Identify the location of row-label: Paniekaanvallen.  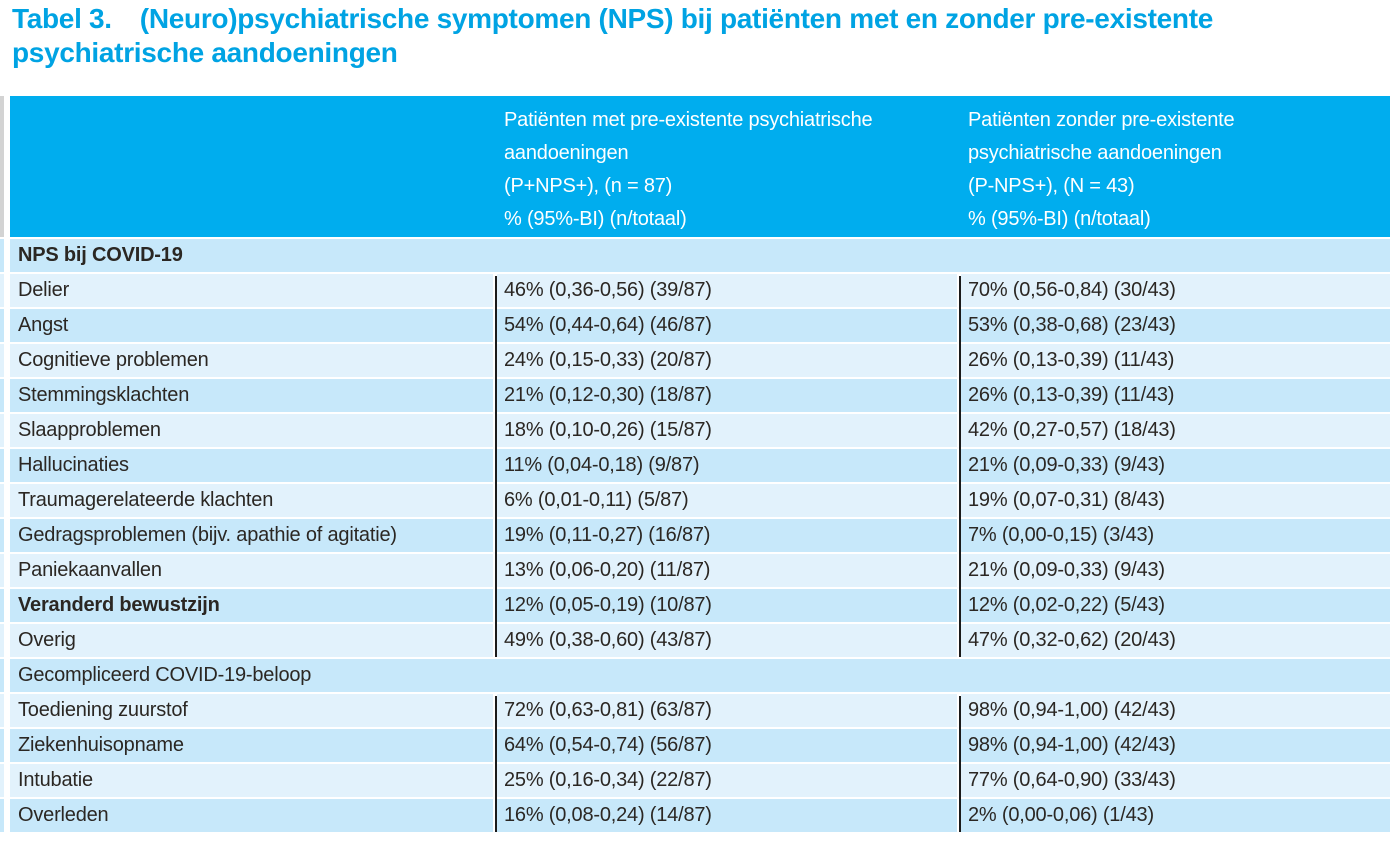
(251, 570).